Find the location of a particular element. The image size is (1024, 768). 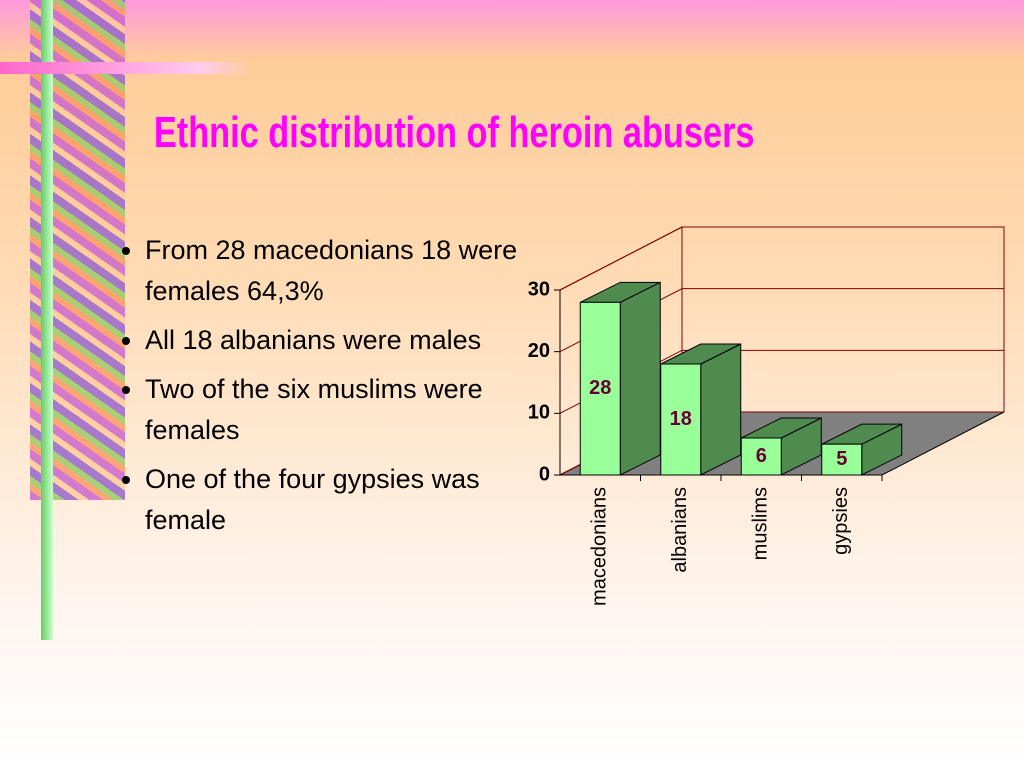

data-label: 5 is located at coordinates (841, 459).